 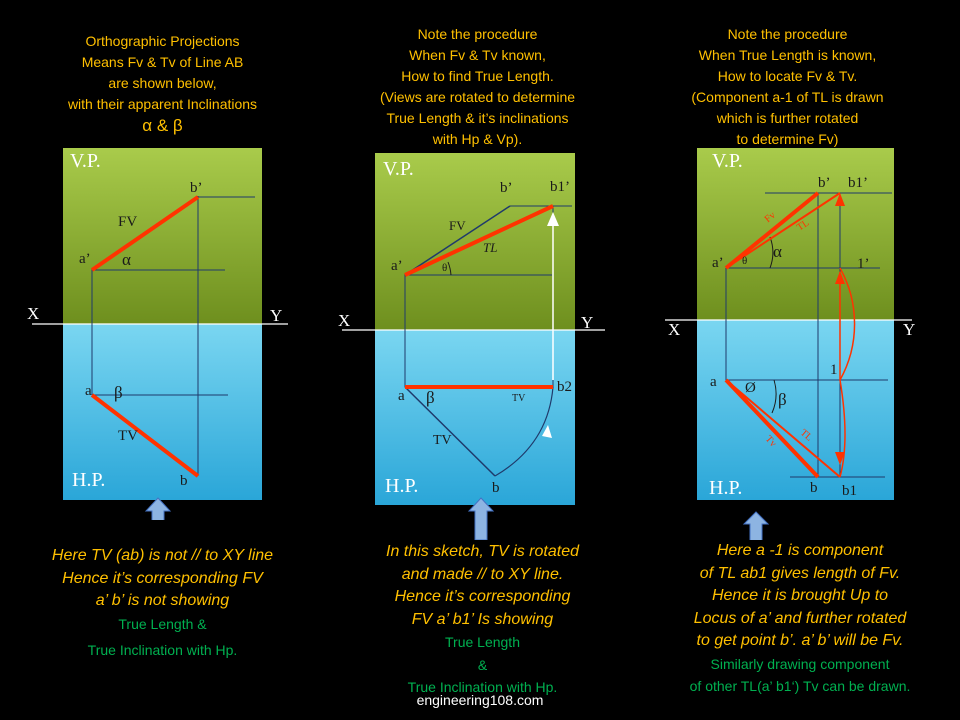 I want to click on caption-line: of other TL(a’ b1‘) Tv can be drawn., so click(x=800, y=686).